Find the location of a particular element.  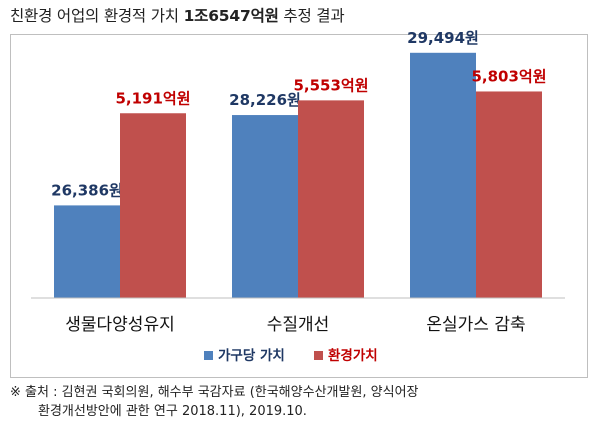

category-label-1: 수질개선 is located at coordinates (298, 325).